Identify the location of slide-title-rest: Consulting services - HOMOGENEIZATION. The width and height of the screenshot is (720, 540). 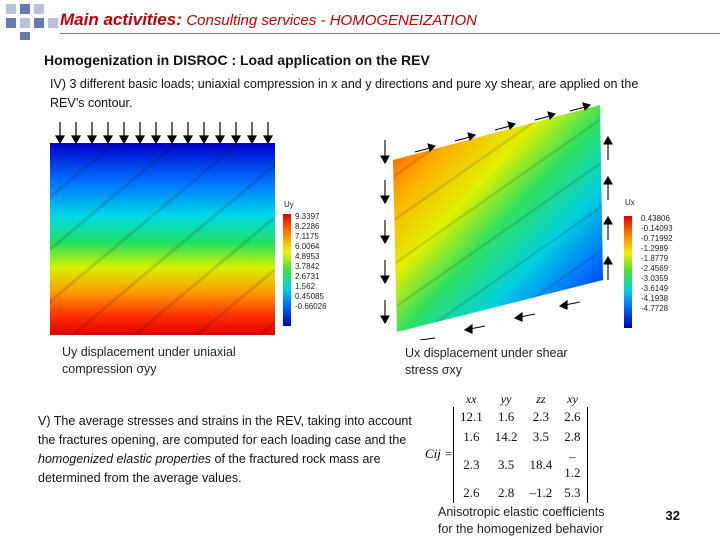
(331, 20).